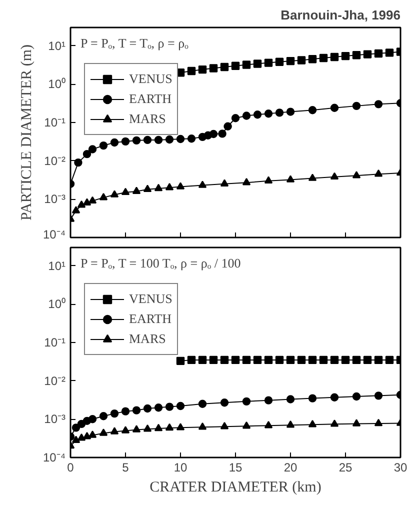  Describe the element at coordinates (340, 15) in the screenshot. I see `text: Barnouin-Jha, 1996` at that location.